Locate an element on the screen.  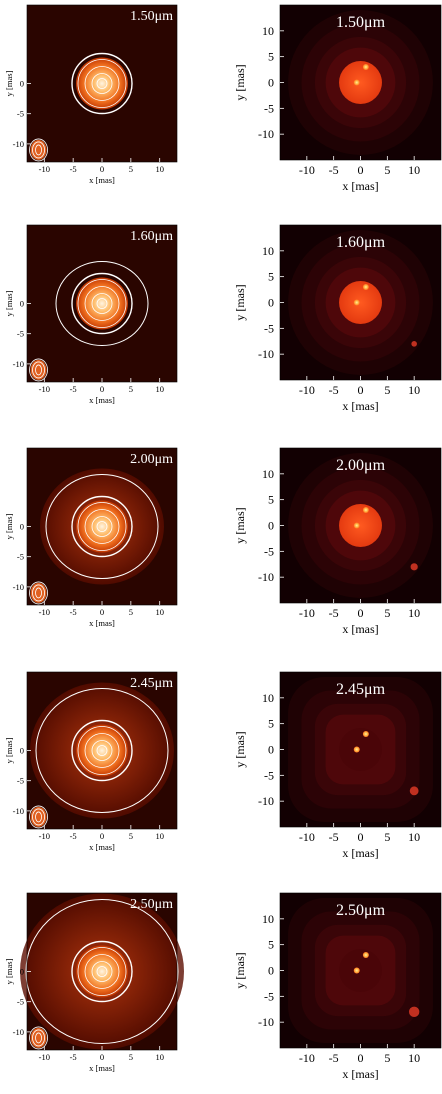
observed-image: -10 -5 0 5 10 0 -5 -10 x [mas] y [mas] 2.45μm is located at coordinates (91, 761).